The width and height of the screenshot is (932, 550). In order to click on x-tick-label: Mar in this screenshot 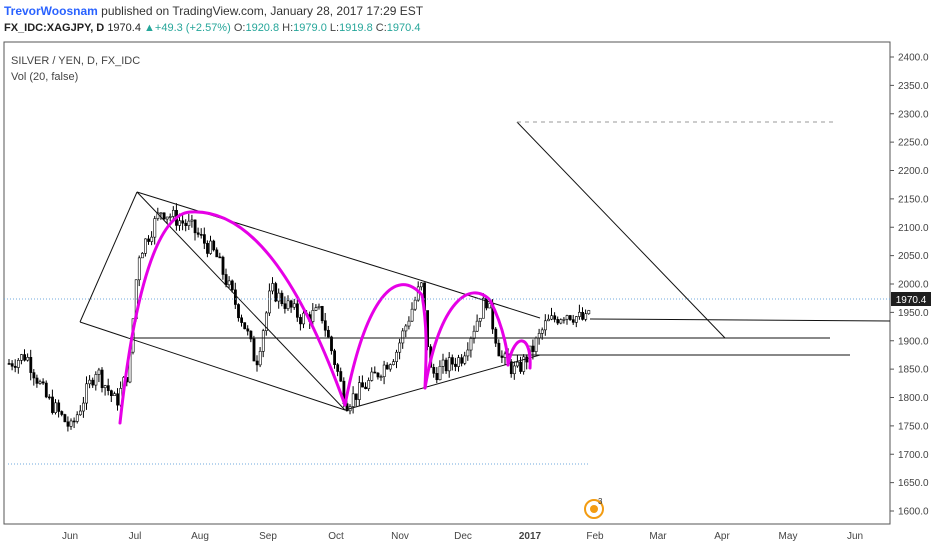, I will do `click(658, 536)`.